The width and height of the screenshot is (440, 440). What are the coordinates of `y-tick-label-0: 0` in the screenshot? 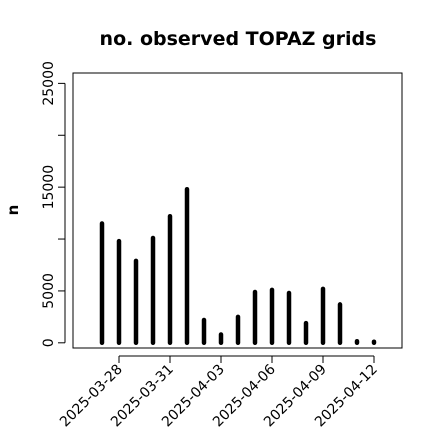 It's located at (49, 342).